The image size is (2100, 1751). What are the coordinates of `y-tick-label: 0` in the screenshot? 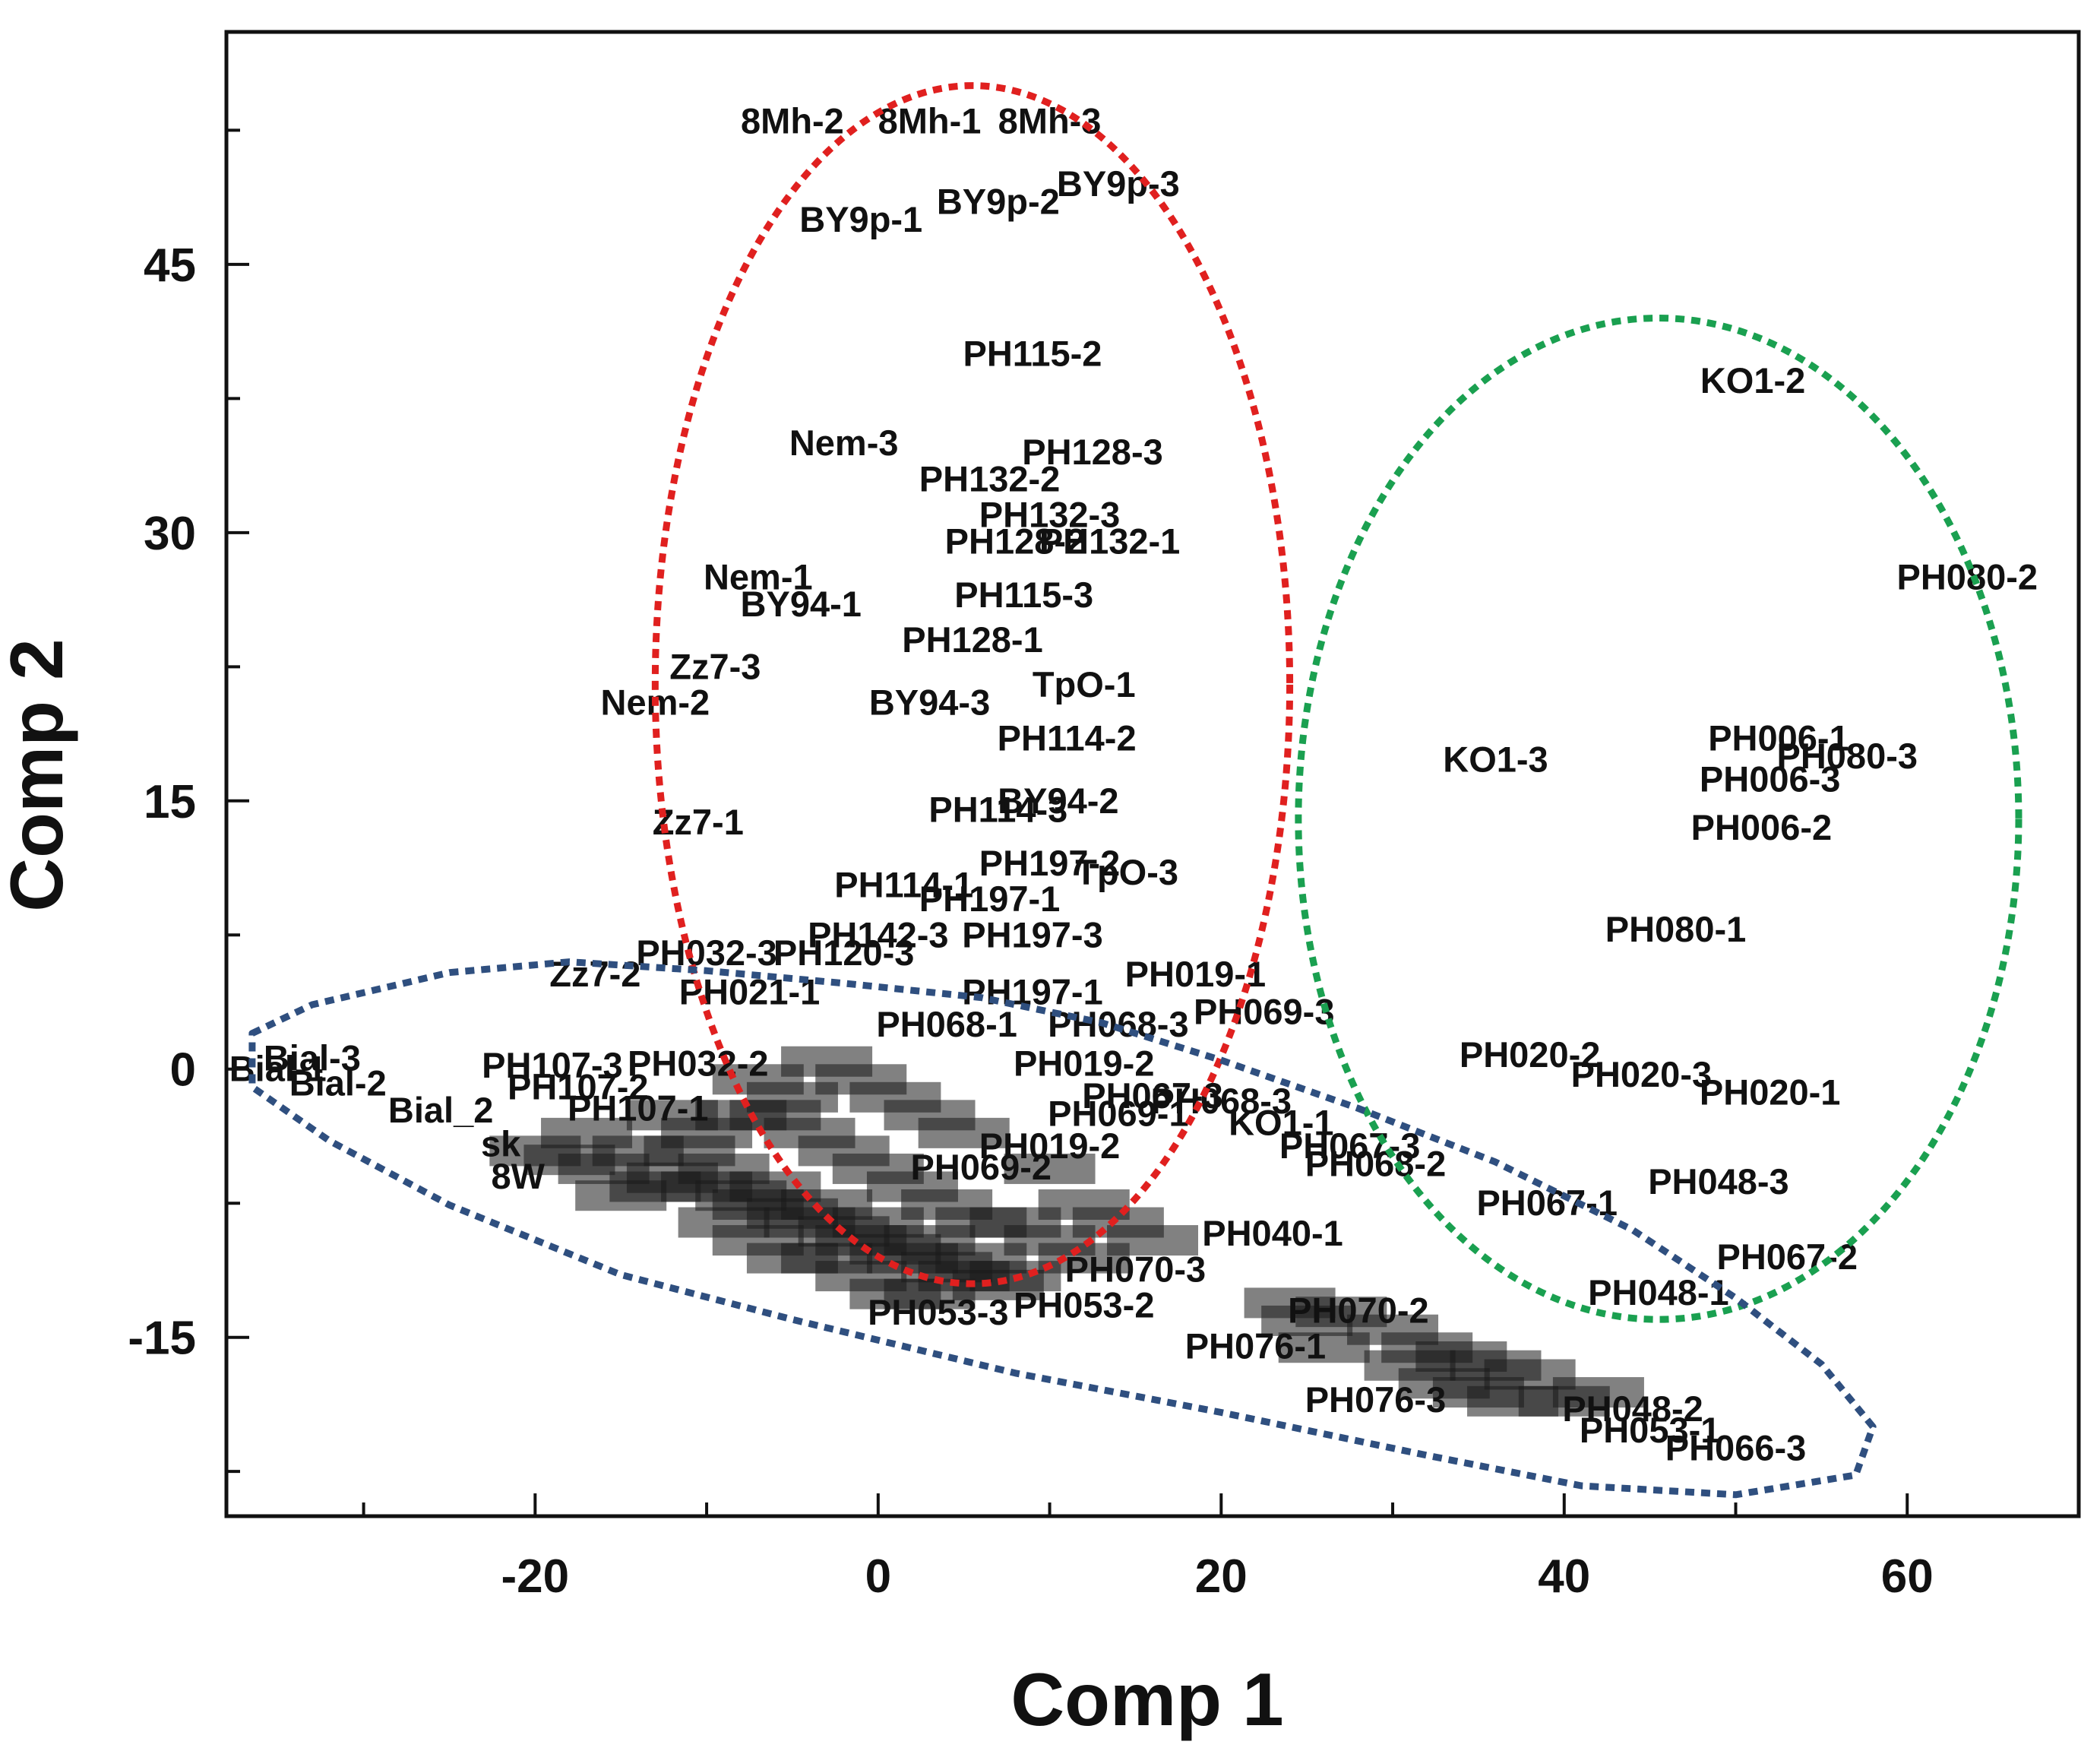 It's located at (183, 1070).